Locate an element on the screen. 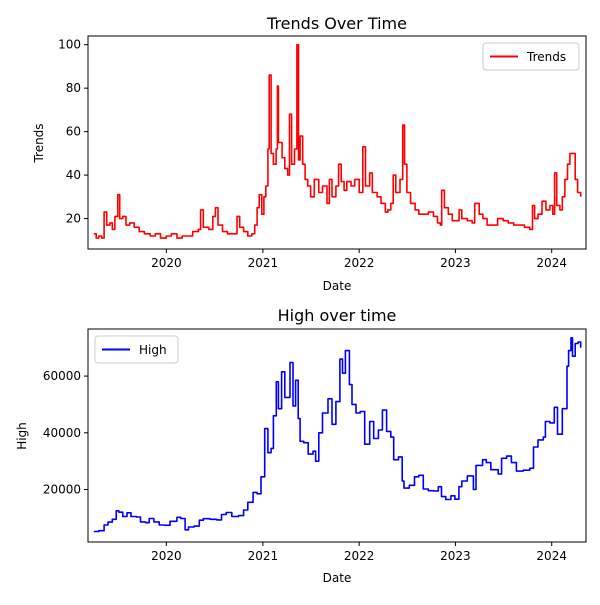  legend-label: High is located at coordinates (153, 350).